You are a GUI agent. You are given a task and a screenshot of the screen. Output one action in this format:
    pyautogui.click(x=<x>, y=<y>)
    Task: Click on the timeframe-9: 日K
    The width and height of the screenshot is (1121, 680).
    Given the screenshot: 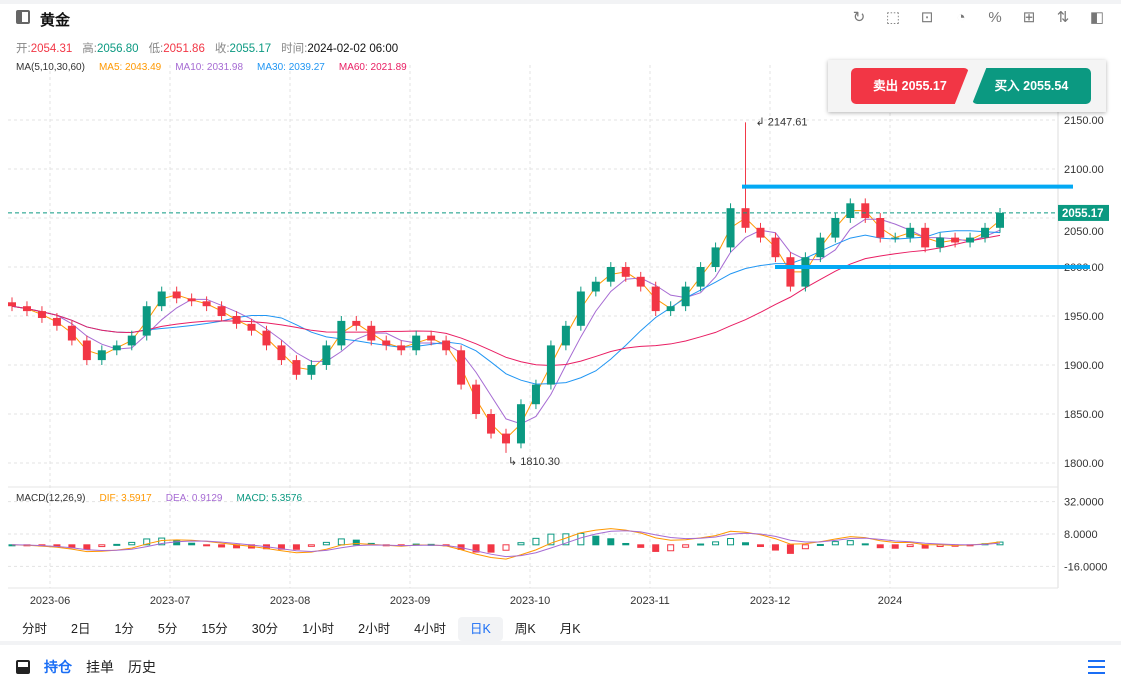 What is the action you would take?
    pyautogui.click(x=480, y=629)
    